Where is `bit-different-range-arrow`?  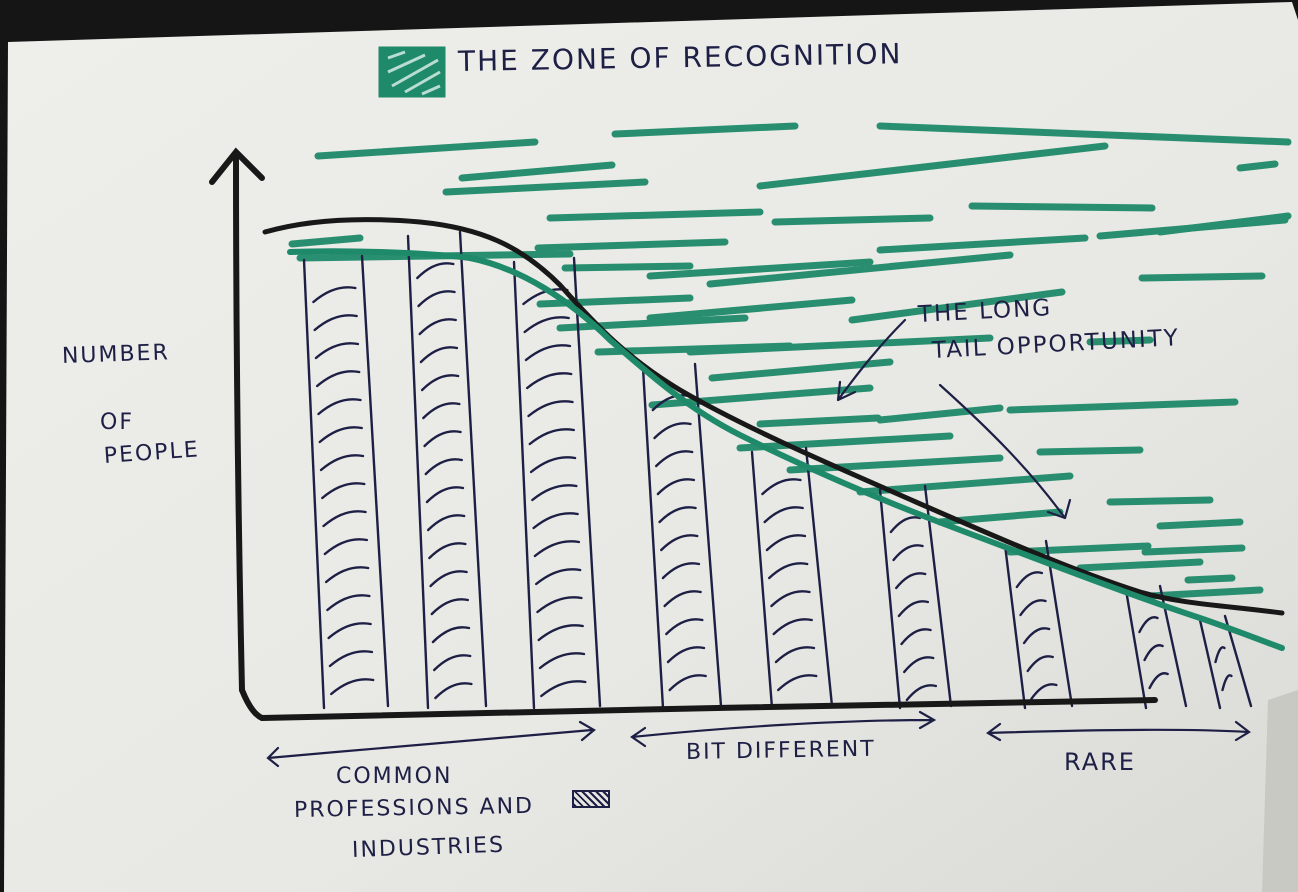 bit-different-range-arrow is located at coordinates (783, 729).